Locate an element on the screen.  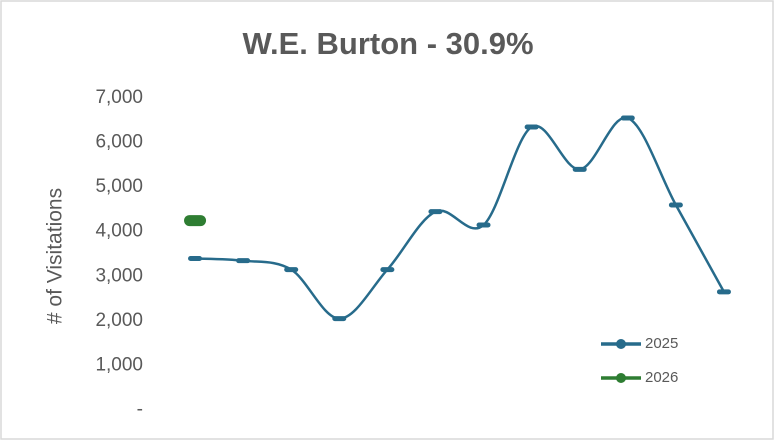
chart-title: W.E. Burton - 30.9% is located at coordinates (387, 43).